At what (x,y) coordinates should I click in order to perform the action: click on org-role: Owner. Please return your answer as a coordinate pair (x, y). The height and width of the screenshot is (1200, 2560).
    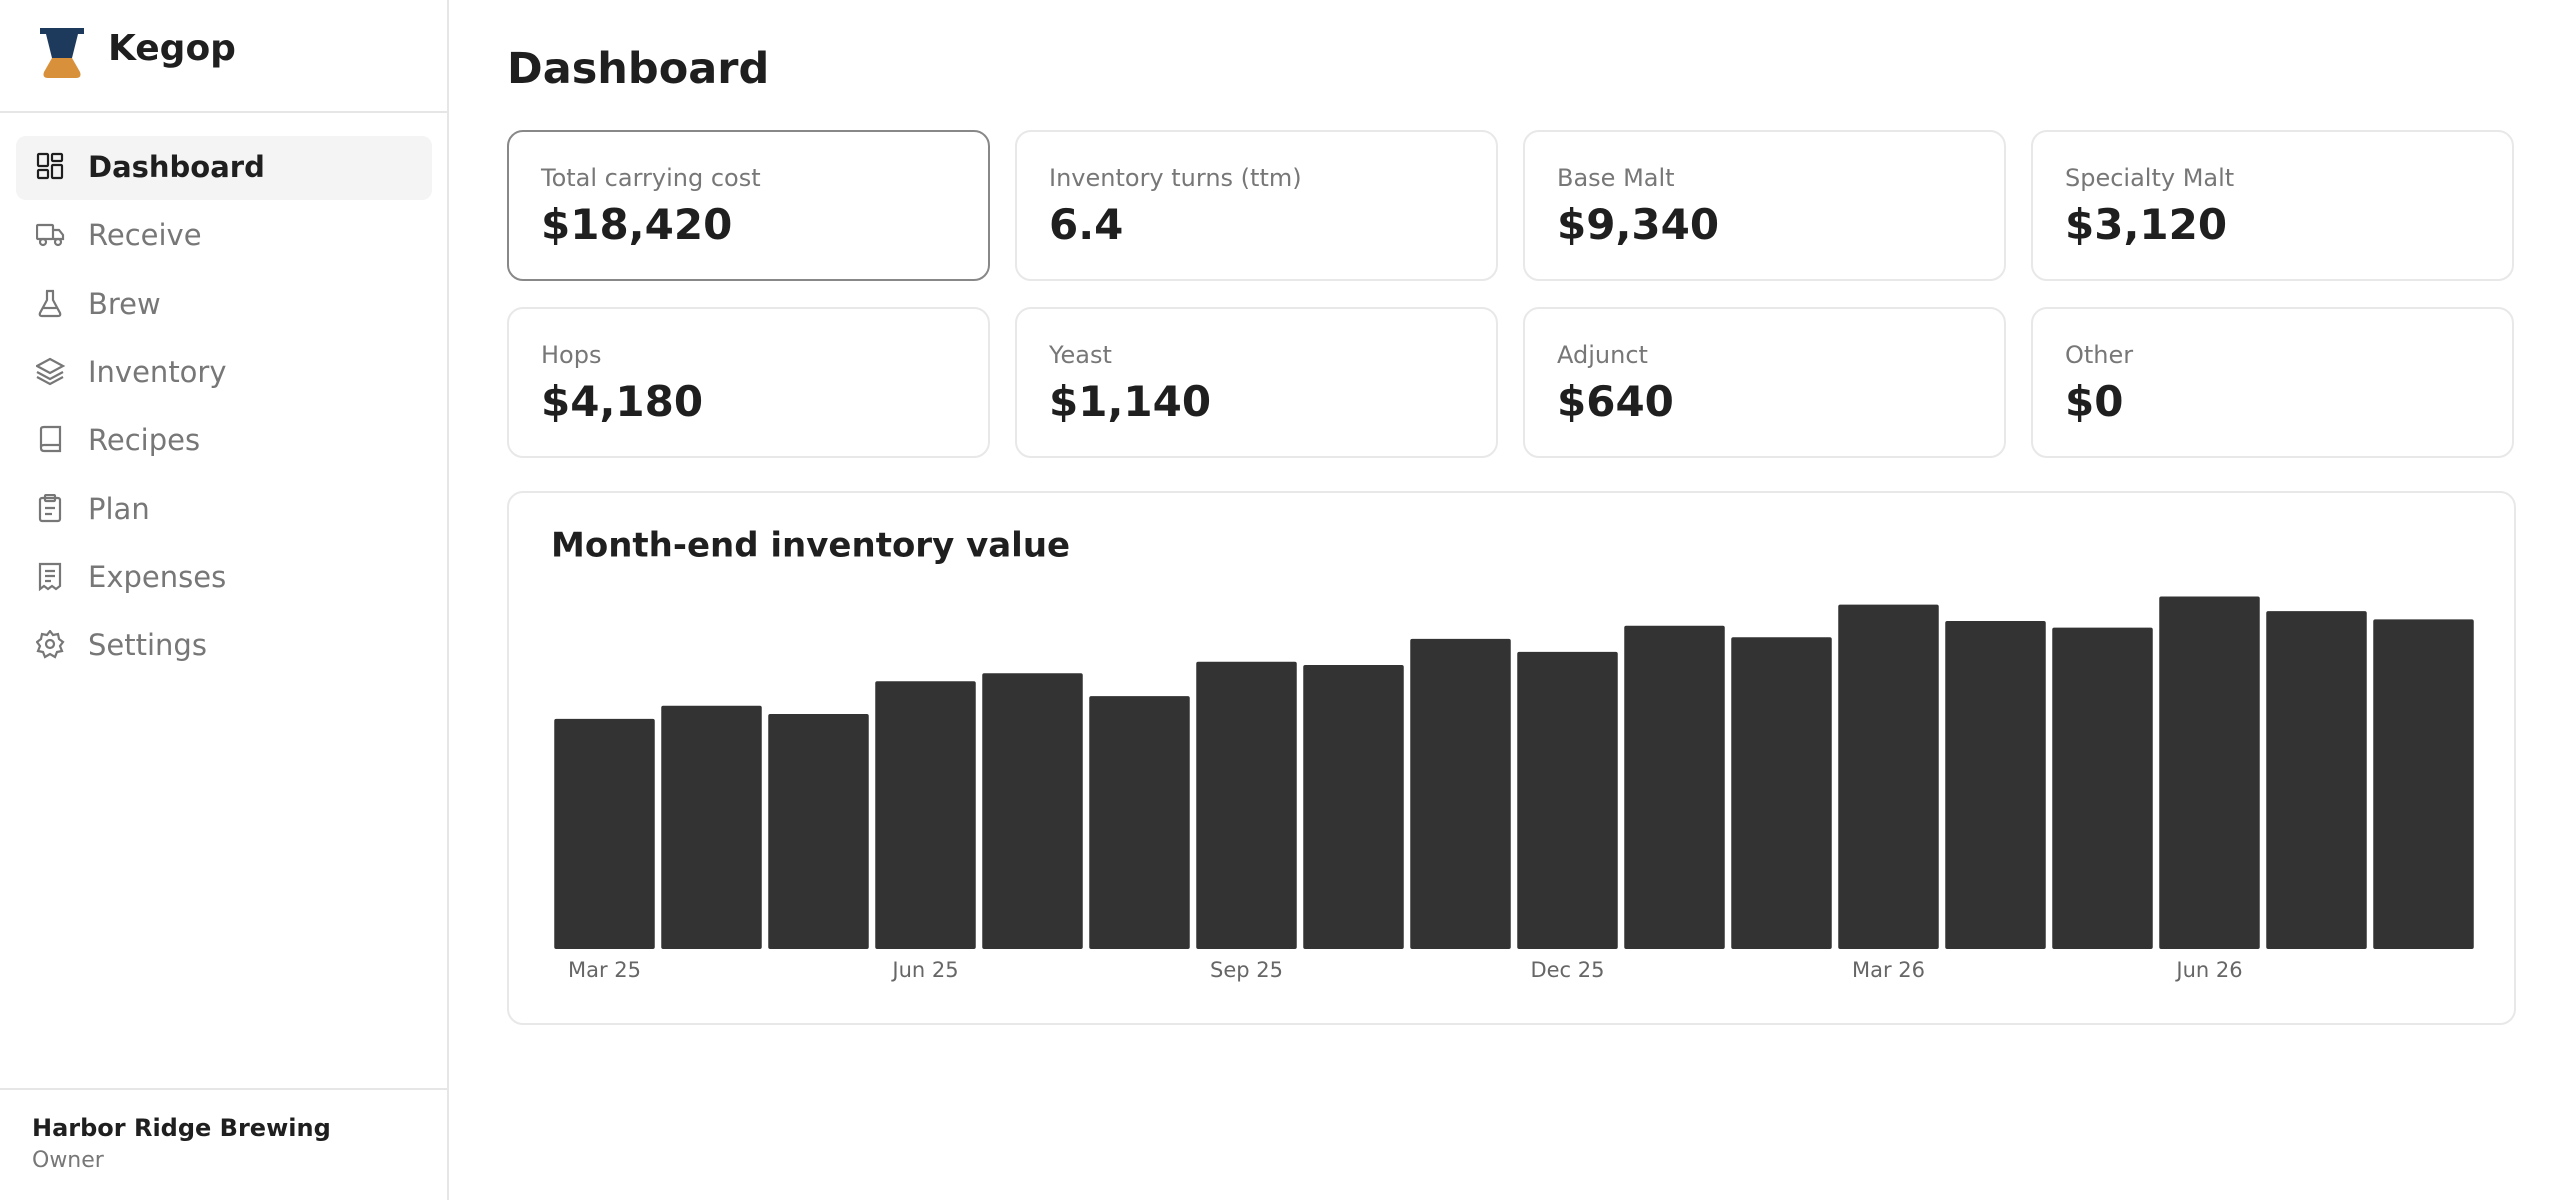
    Looking at the image, I should click on (68, 1160).